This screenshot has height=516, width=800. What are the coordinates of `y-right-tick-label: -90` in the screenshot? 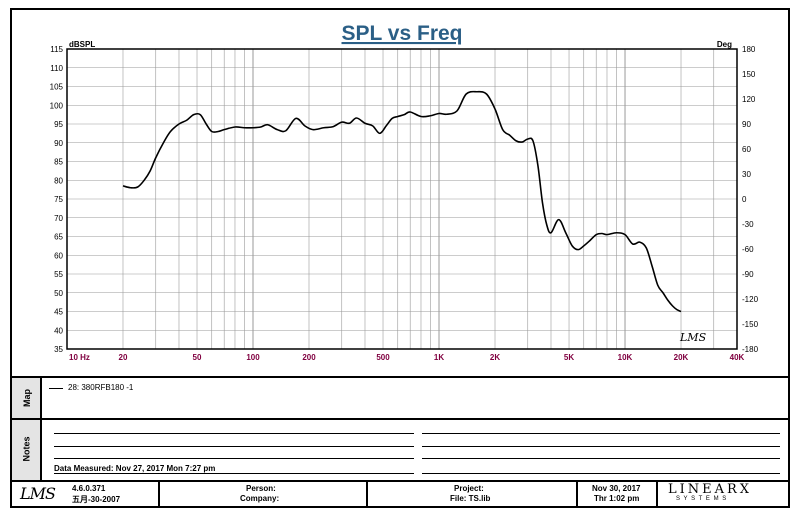 It's located at (748, 274).